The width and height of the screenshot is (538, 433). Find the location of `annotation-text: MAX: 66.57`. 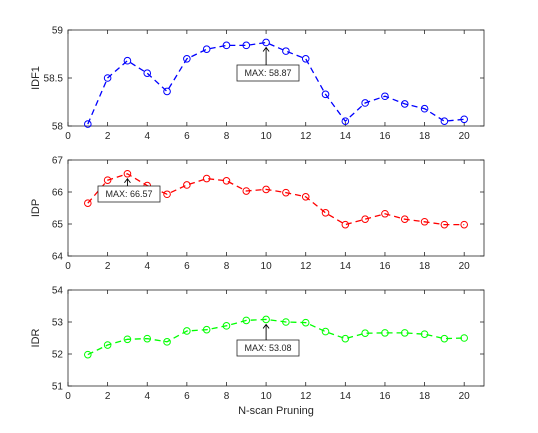

annotation-text: MAX: 66.57 is located at coordinates (128, 194).